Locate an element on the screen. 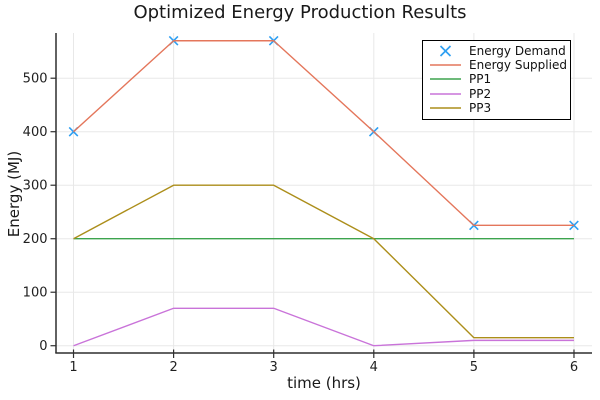  series-line-pp2 is located at coordinates (323, 327).